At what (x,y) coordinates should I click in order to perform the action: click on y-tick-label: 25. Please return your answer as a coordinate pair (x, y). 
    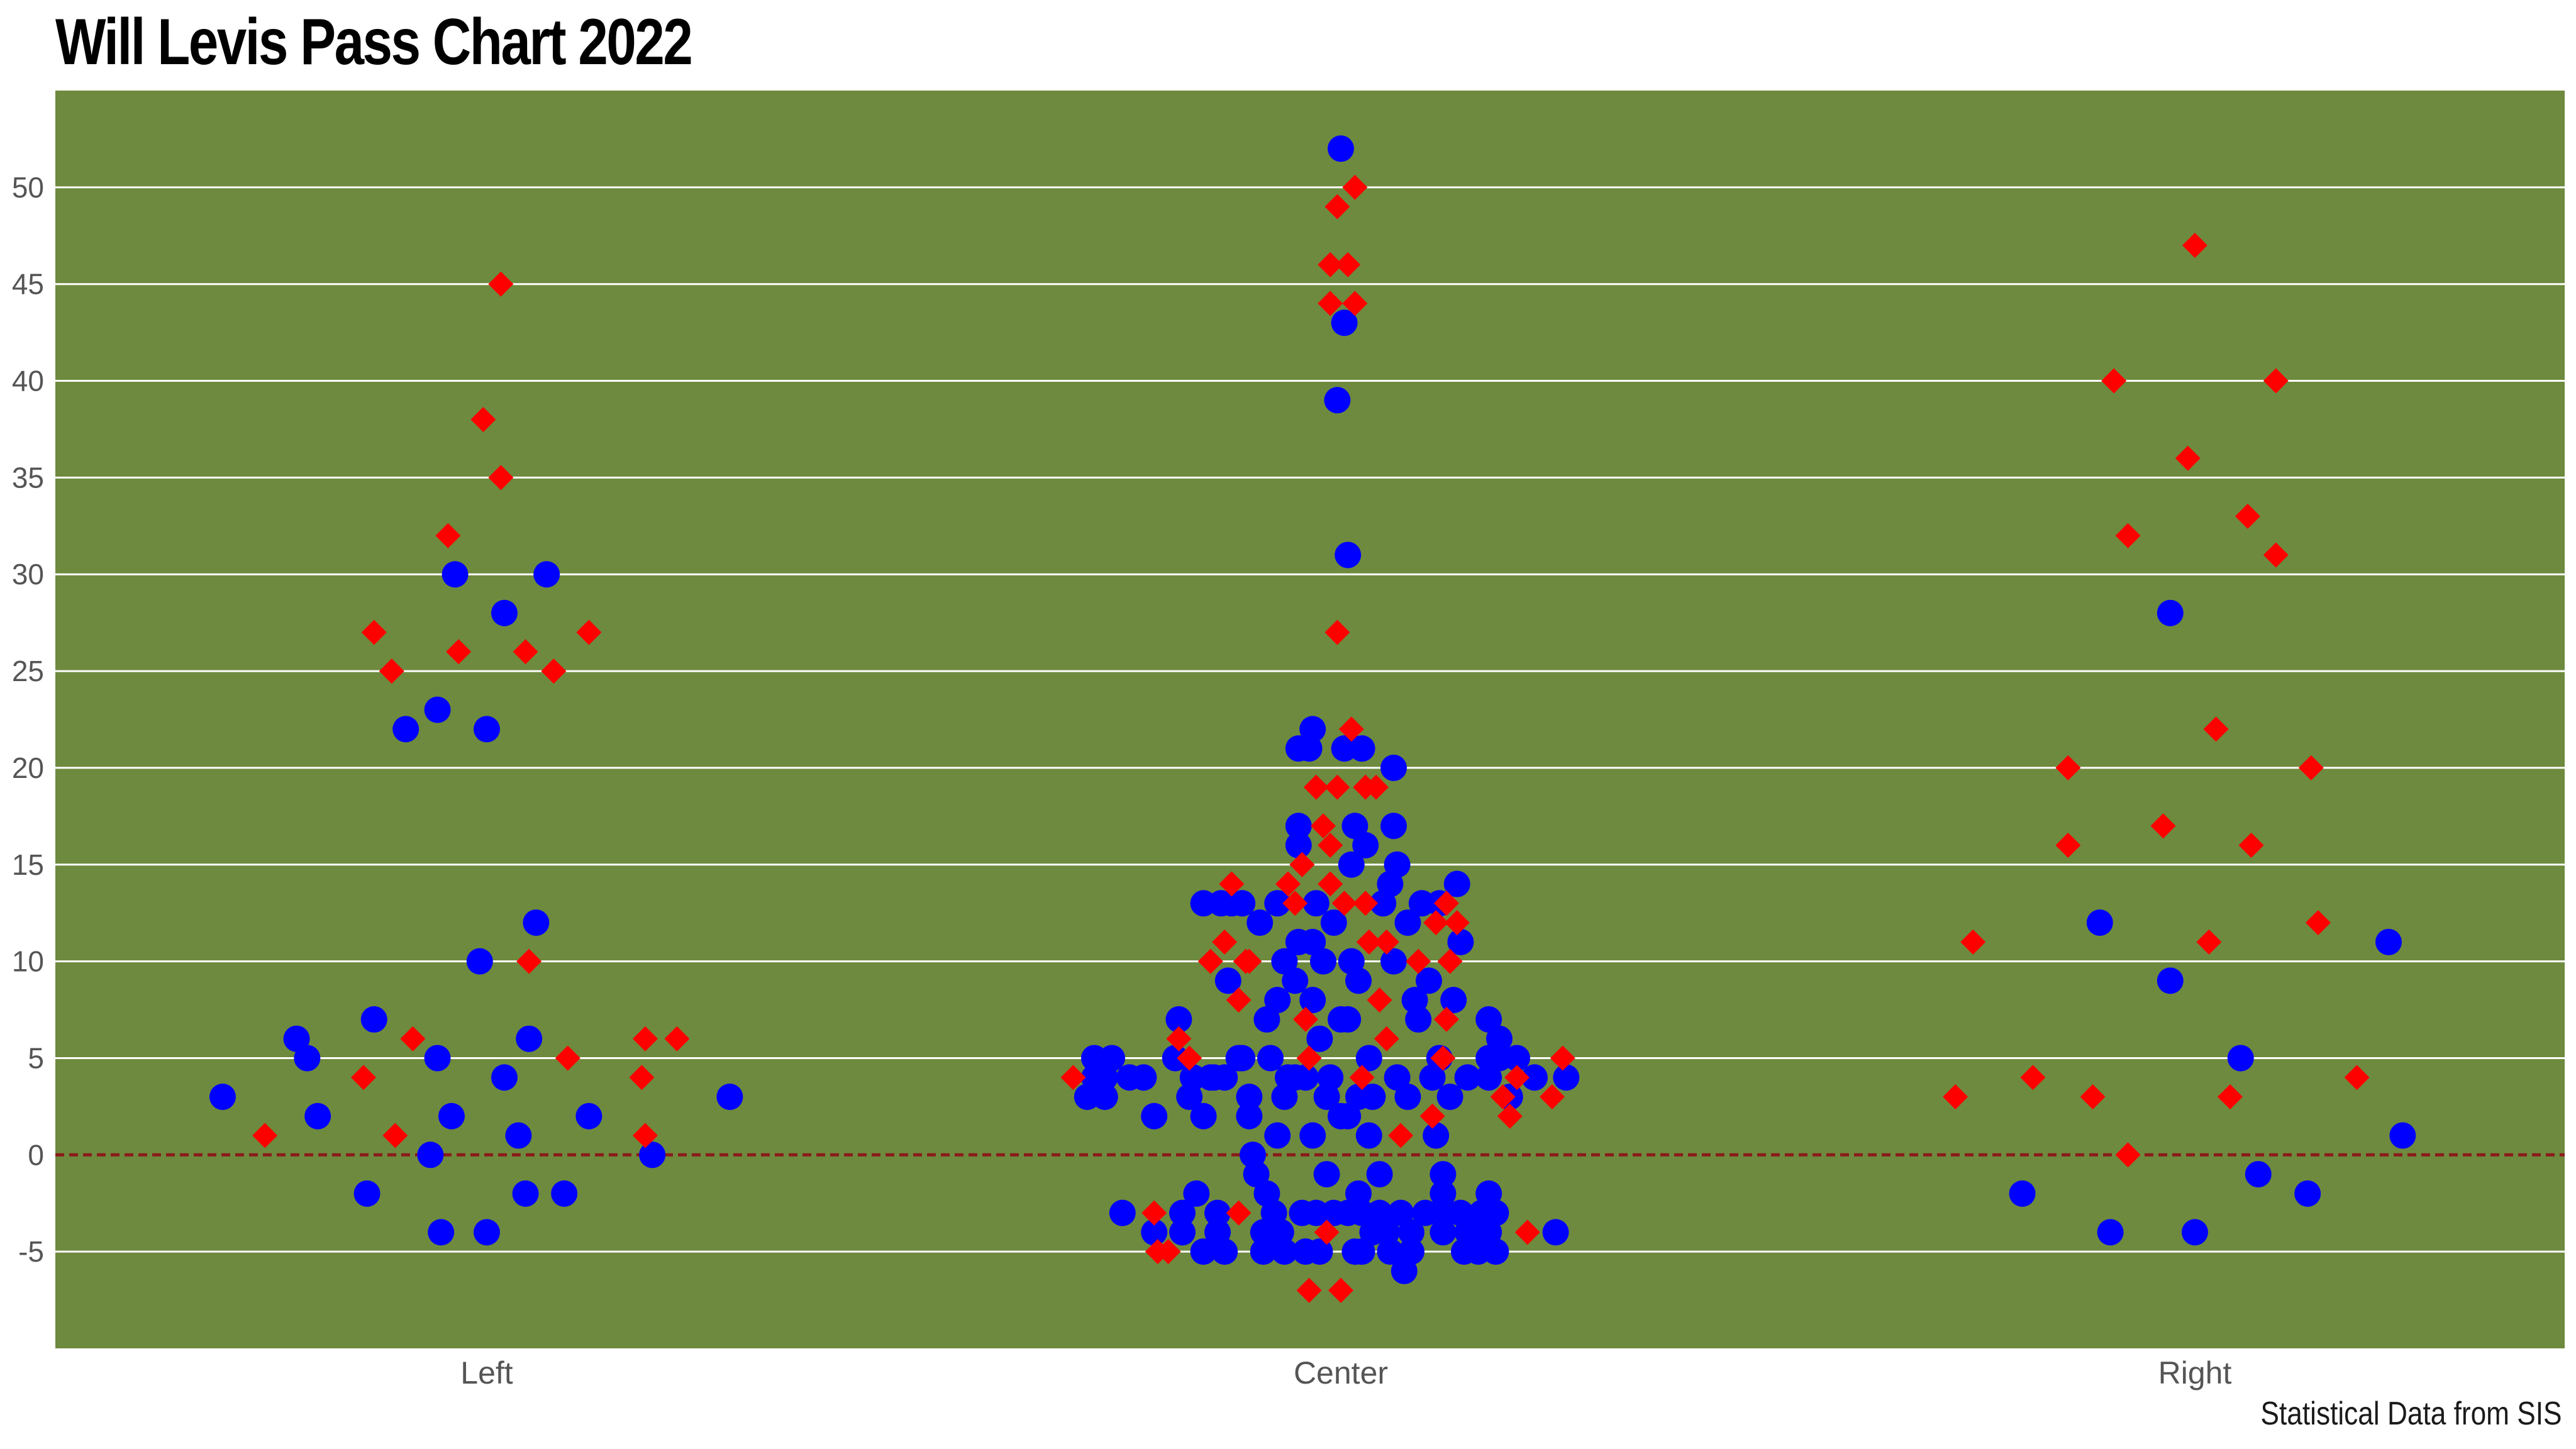
    Looking at the image, I should click on (28, 671).